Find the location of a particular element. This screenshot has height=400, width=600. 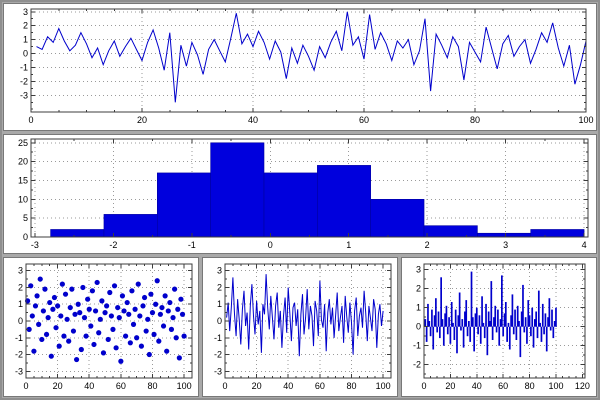

noise-line-chart: 0 20 40 60 80 100 3 2 1 0 -1 -2 -3 is located at coordinates (303, 327).